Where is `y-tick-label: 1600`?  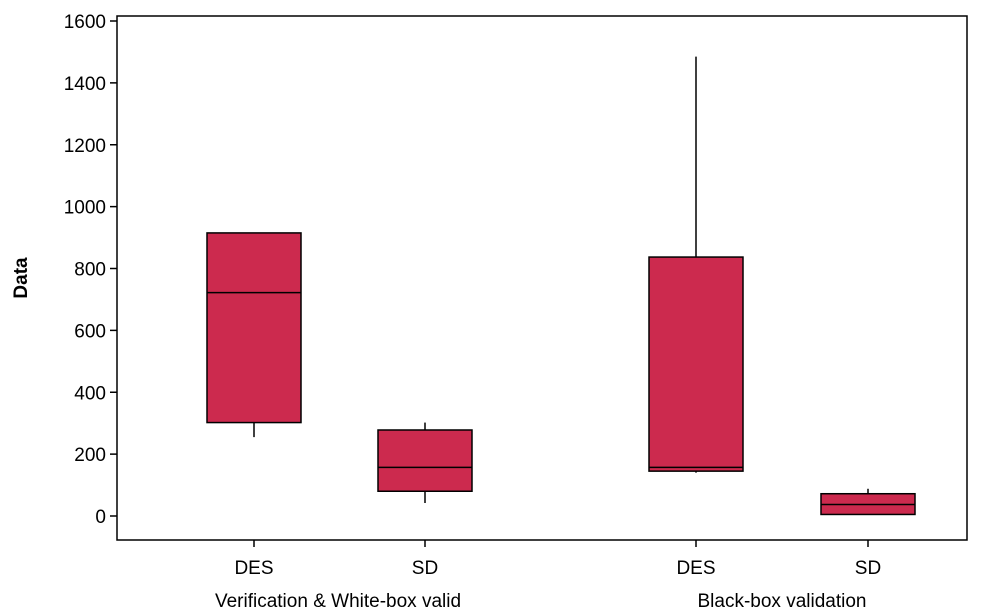 y-tick-label: 1600 is located at coordinates (85, 22).